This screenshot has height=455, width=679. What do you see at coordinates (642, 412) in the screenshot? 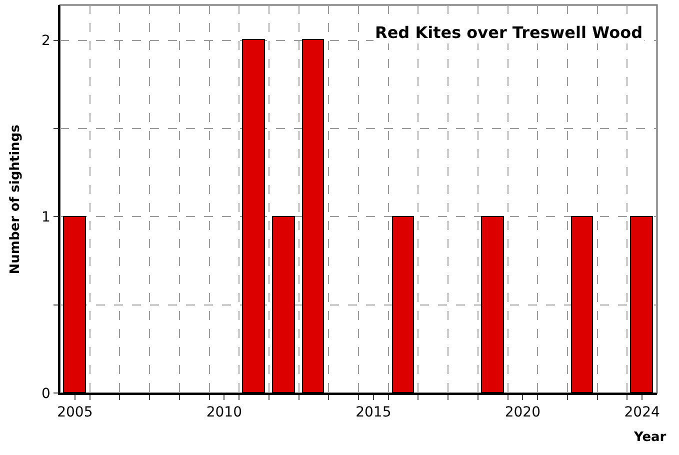
I see `x-tick-label: 2024` at bounding box center [642, 412].